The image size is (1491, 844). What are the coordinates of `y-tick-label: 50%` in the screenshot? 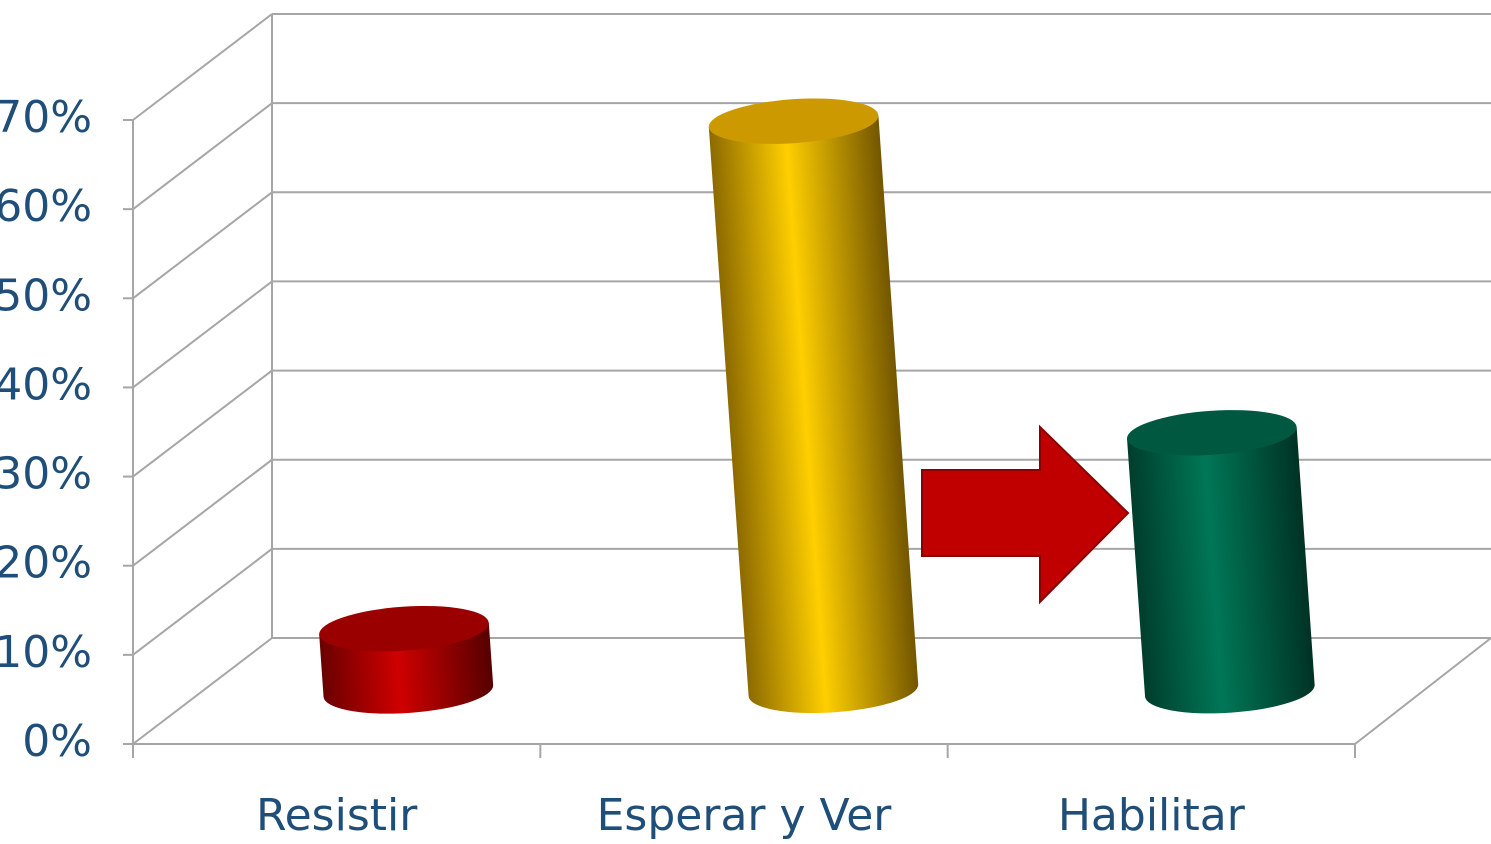 It's located at (46, 295).